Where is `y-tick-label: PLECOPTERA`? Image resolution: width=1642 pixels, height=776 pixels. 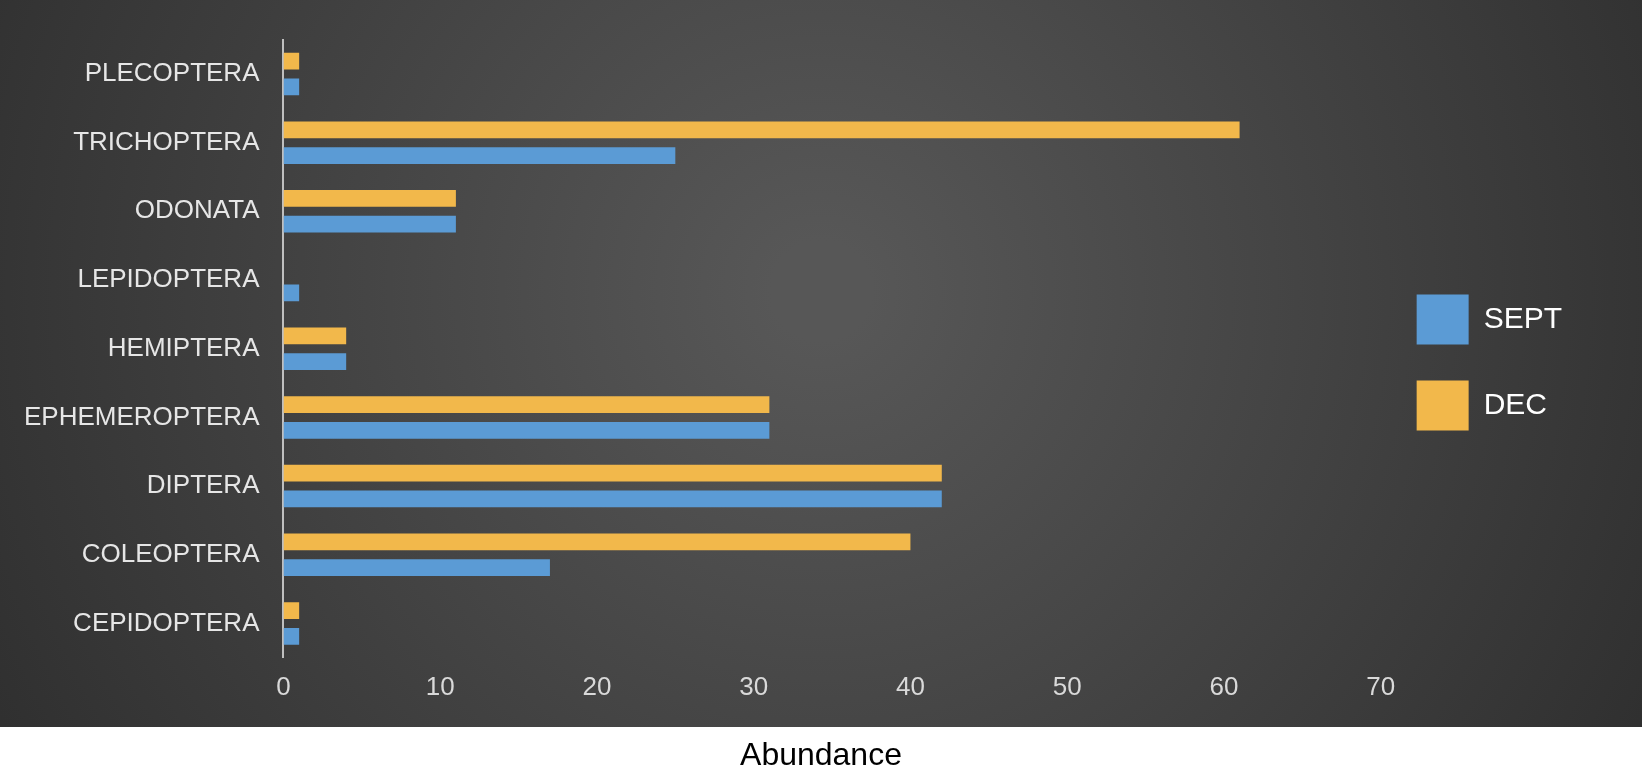 y-tick-label: PLECOPTERA is located at coordinates (172, 72).